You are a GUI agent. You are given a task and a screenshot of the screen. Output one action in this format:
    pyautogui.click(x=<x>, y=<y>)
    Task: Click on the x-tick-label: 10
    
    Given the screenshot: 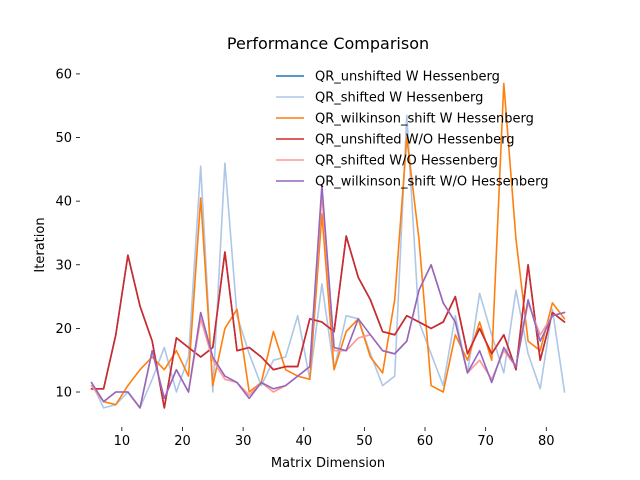 What is the action you would take?
    pyautogui.click(x=122, y=441)
    